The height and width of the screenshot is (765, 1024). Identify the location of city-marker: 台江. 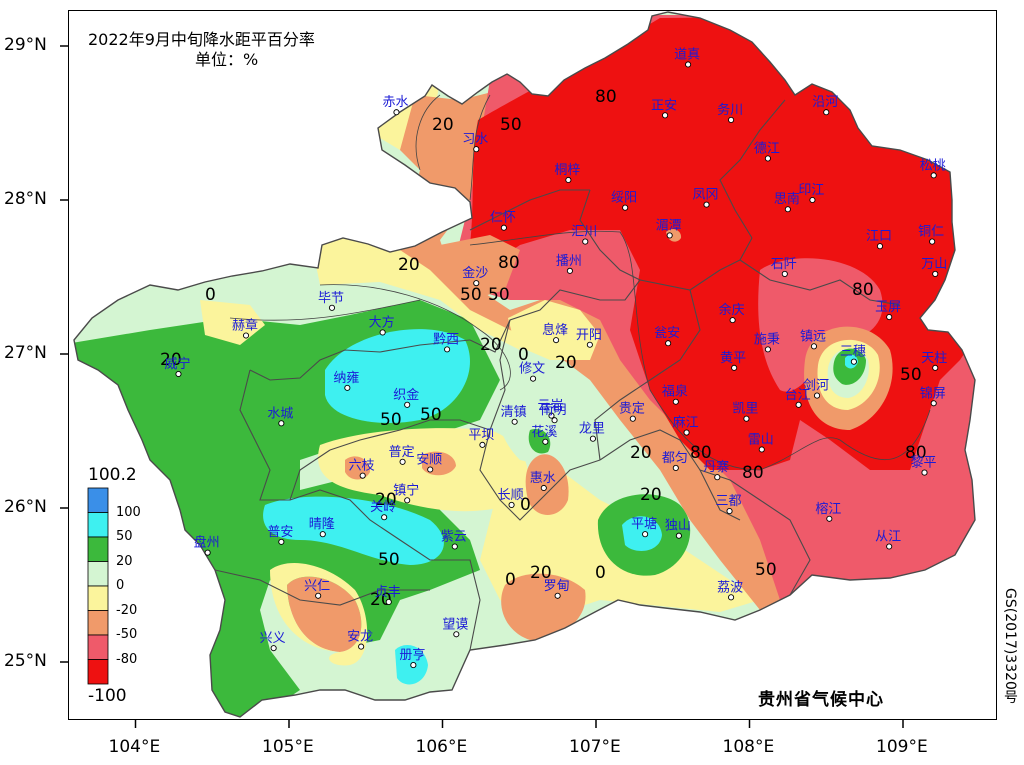
(798, 398).